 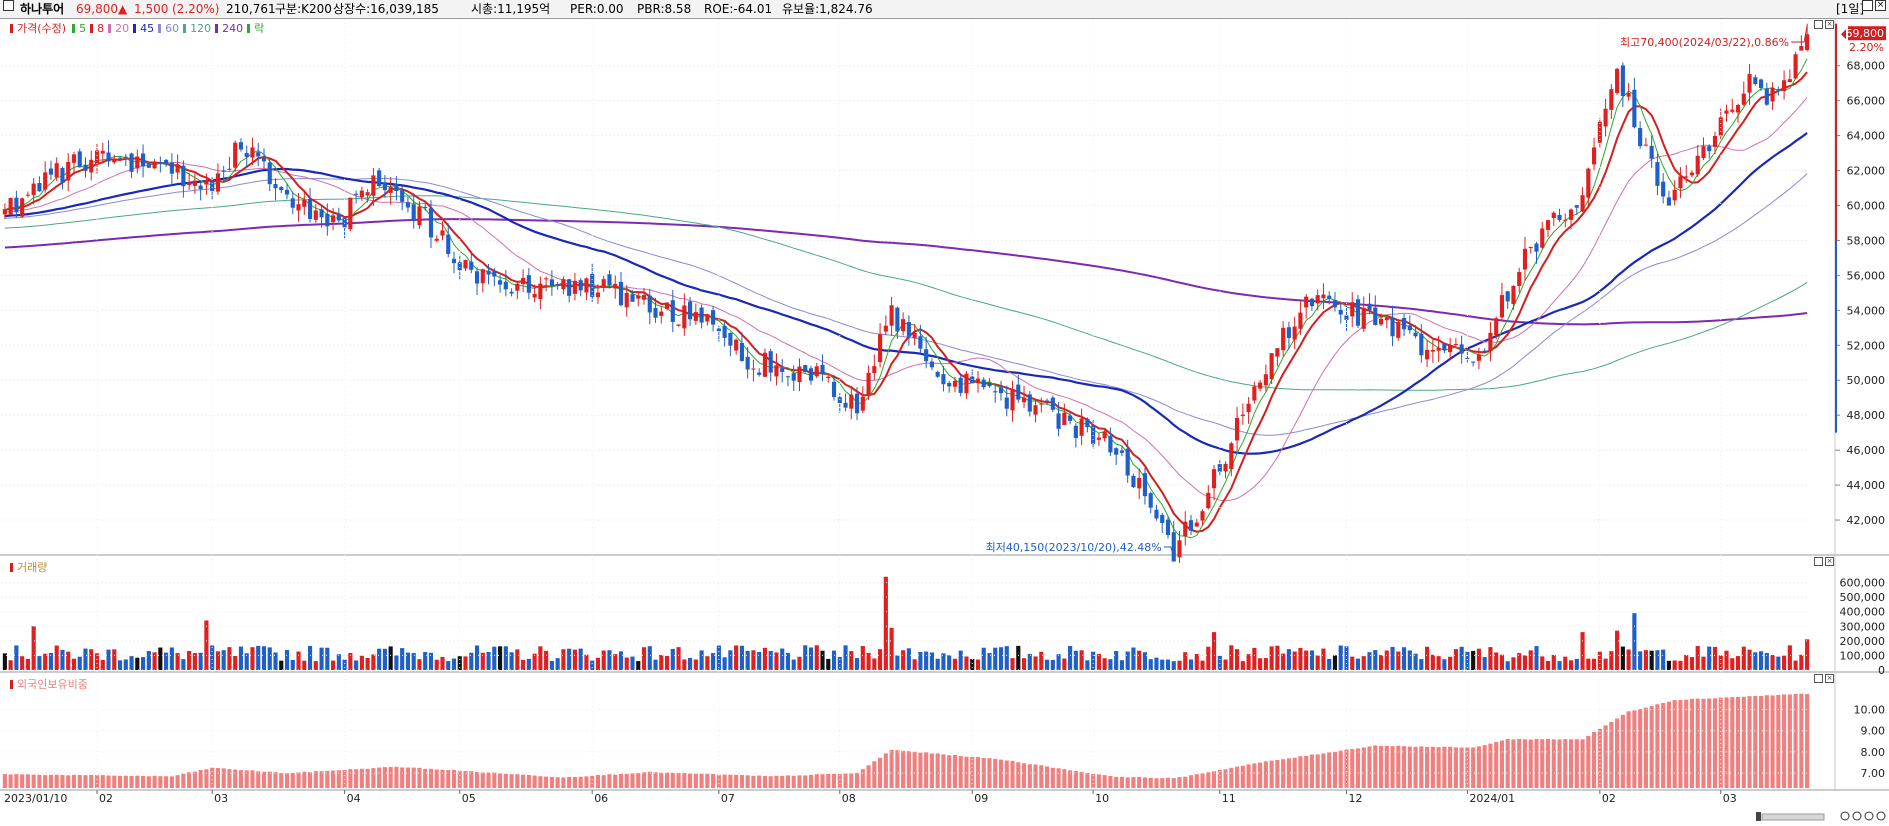 I want to click on close-icon: ×, so click(x=1880, y=5).